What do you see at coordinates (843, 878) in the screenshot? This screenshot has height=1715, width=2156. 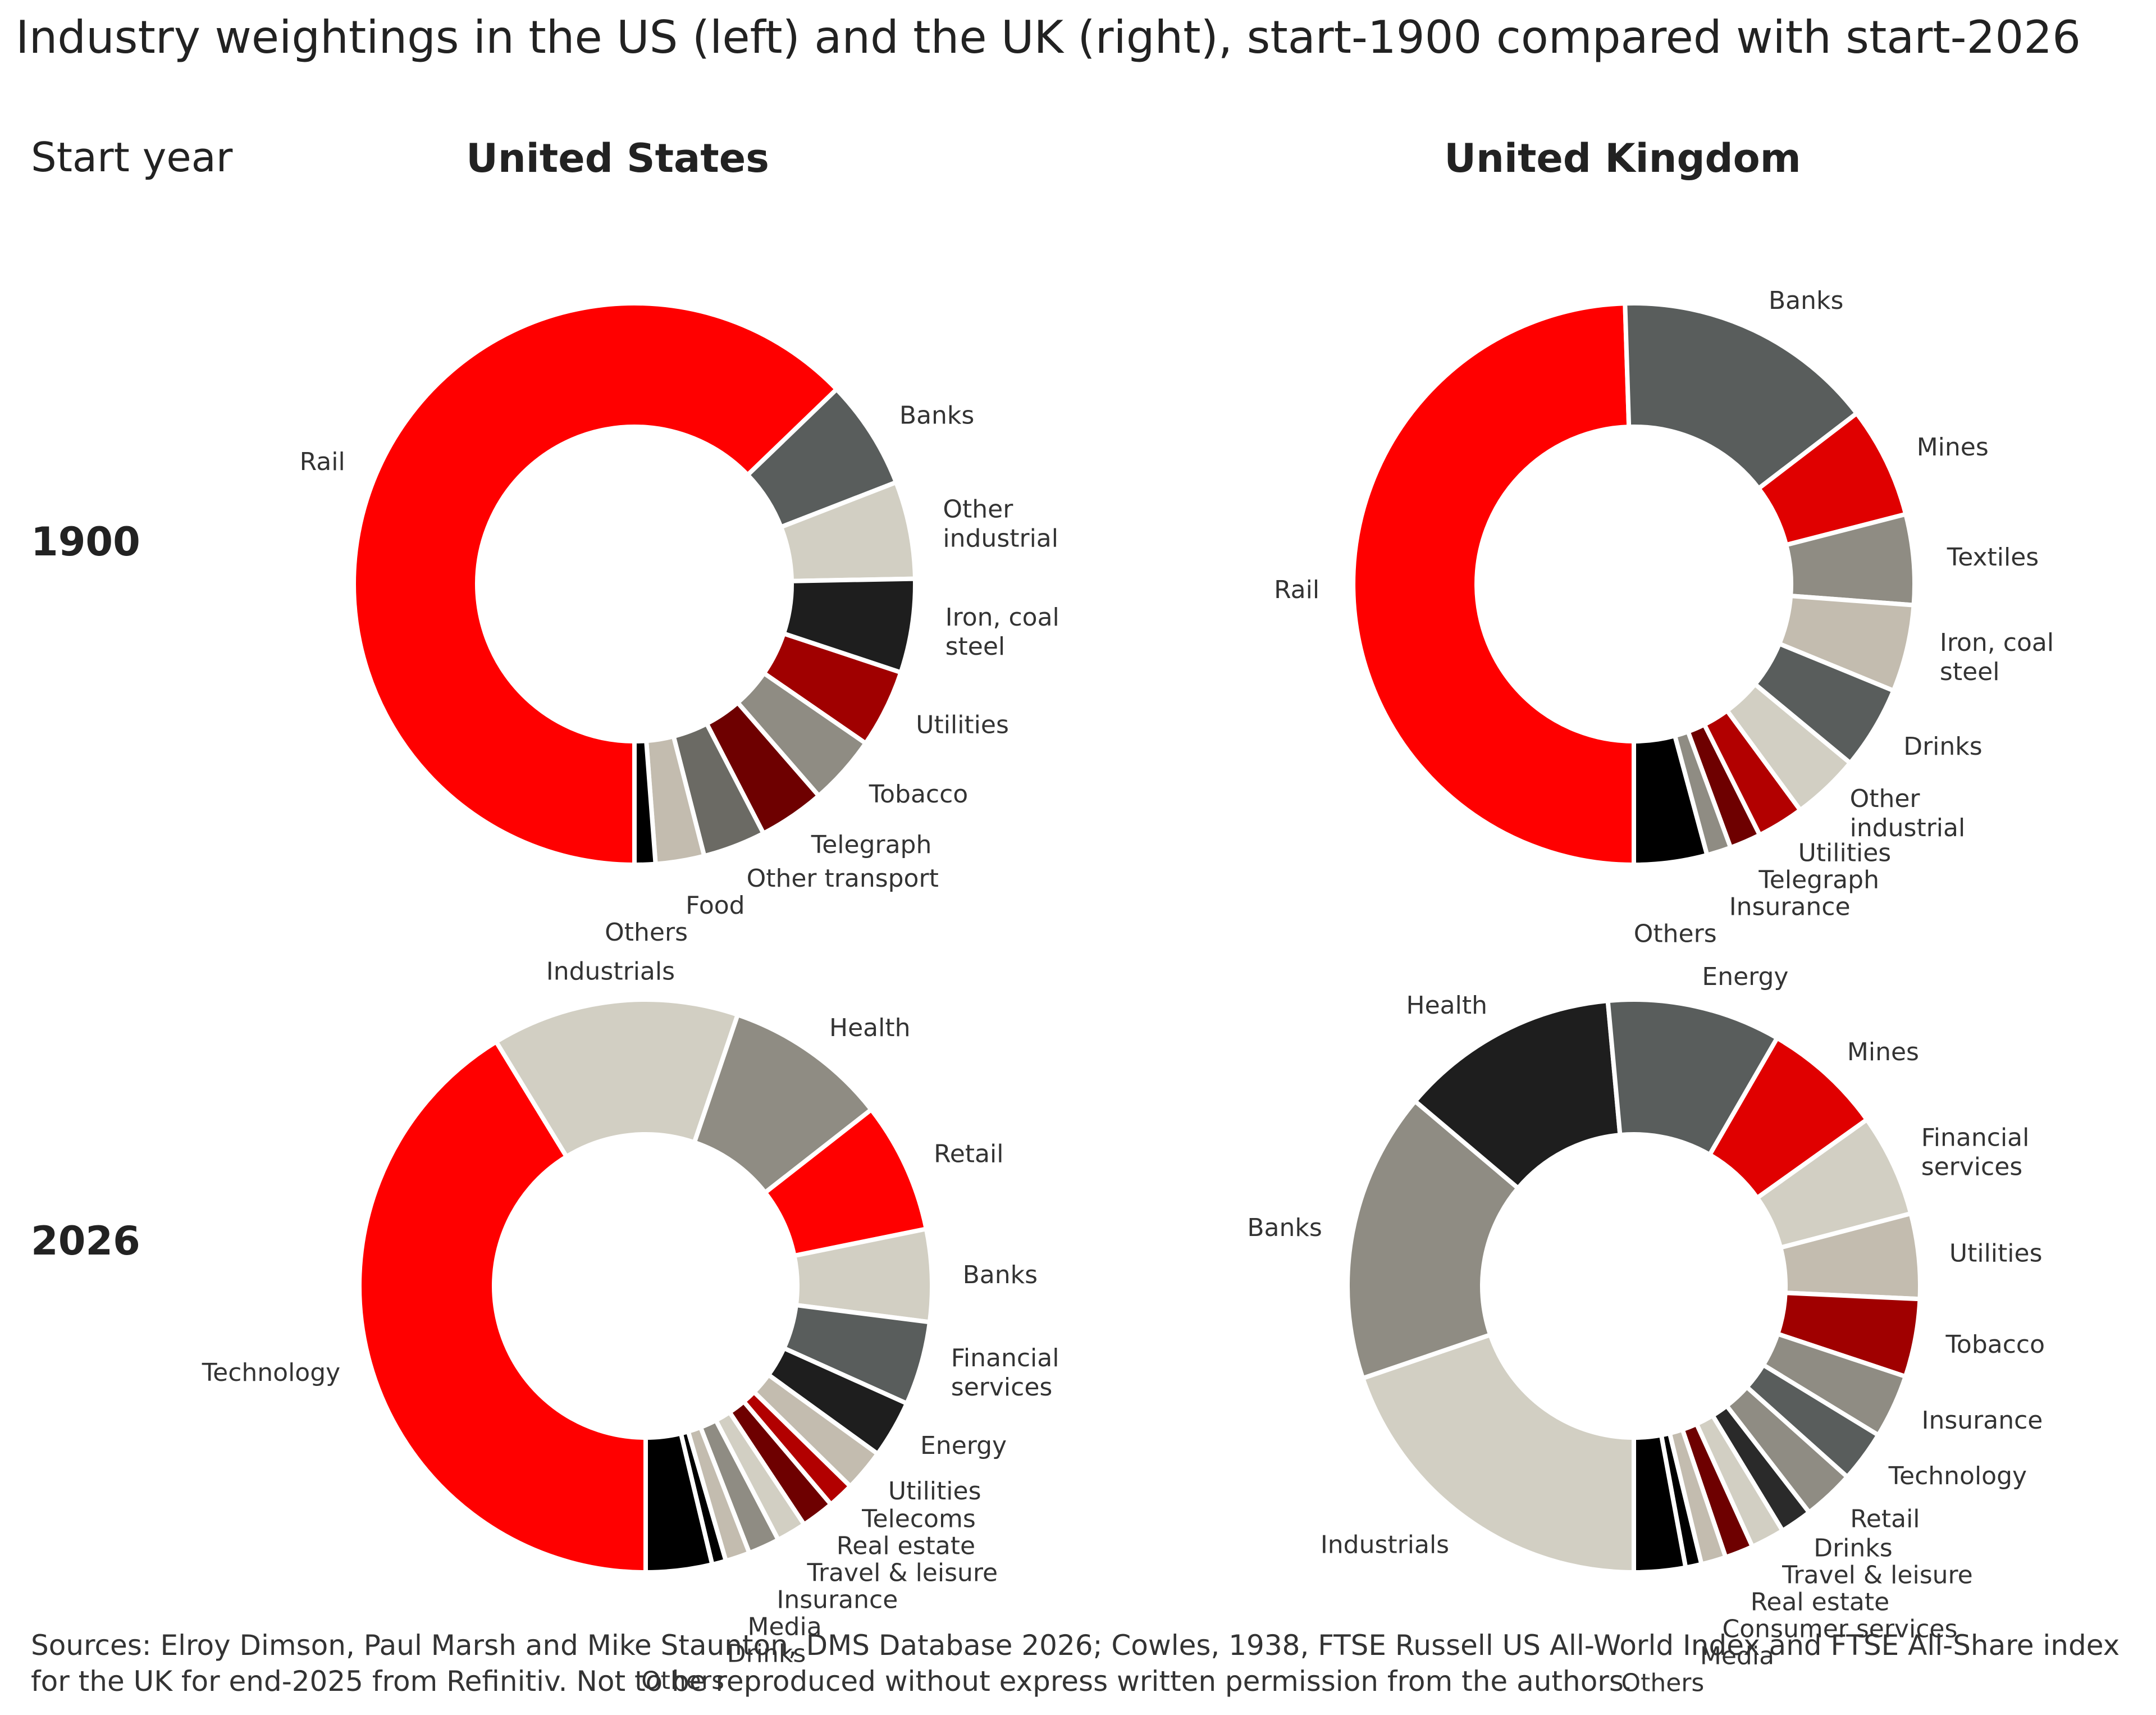 I see `slice-label-other-transport: Other transport` at bounding box center [843, 878].